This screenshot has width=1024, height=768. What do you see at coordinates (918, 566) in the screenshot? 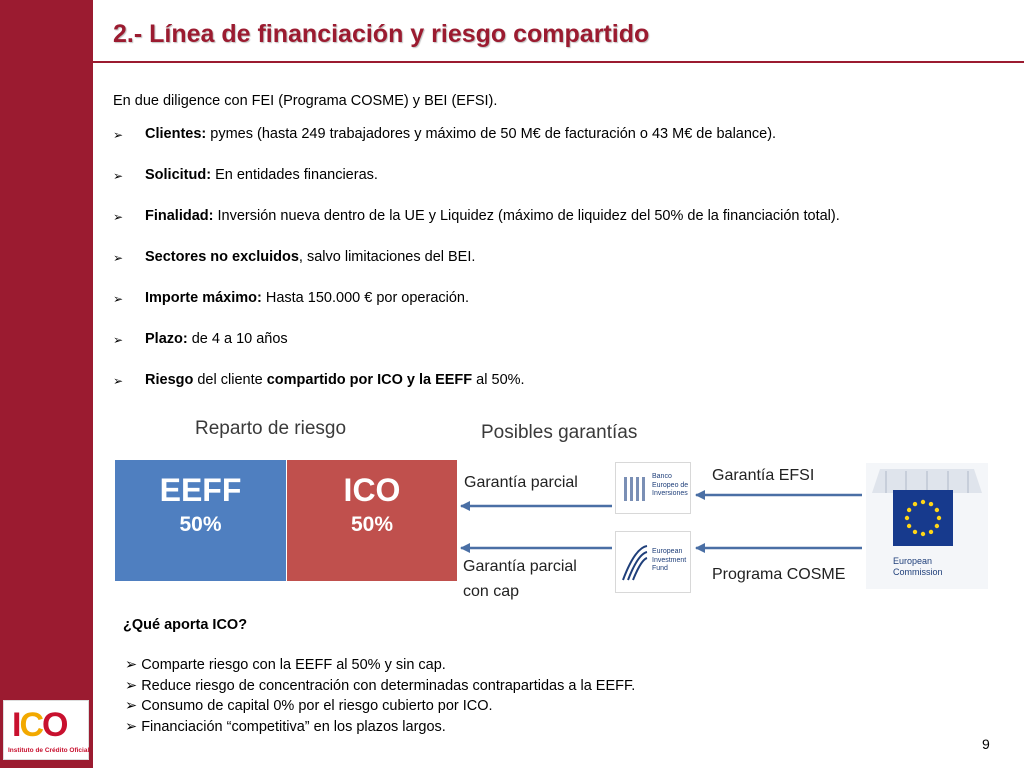
I see `commission-logo-text: European Commission` at bounding box center [918, 566].